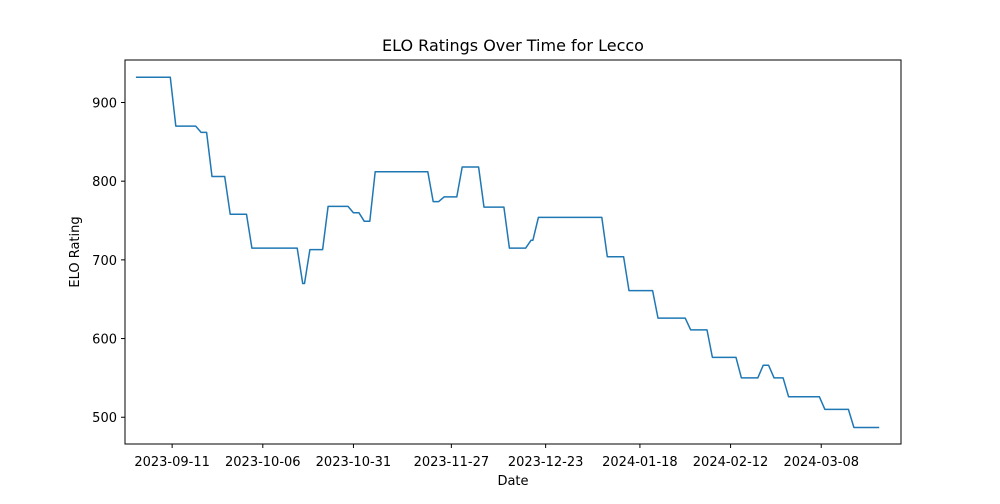 The height and width of the screenshot is (504, 1000). I want to click on y-tick-label: 600, so click(104, 340).